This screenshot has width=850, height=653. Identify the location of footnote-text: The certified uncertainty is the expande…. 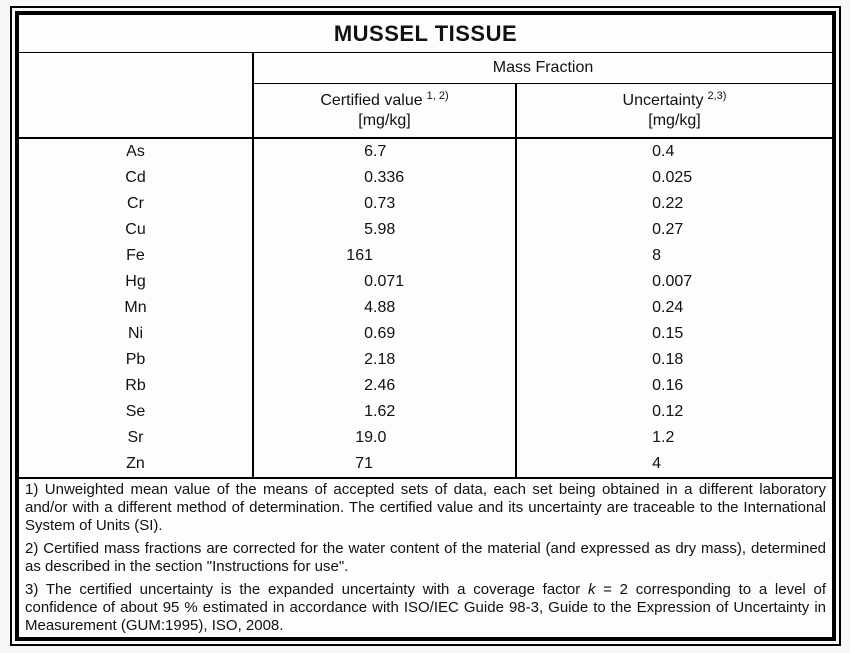
(426, 607).